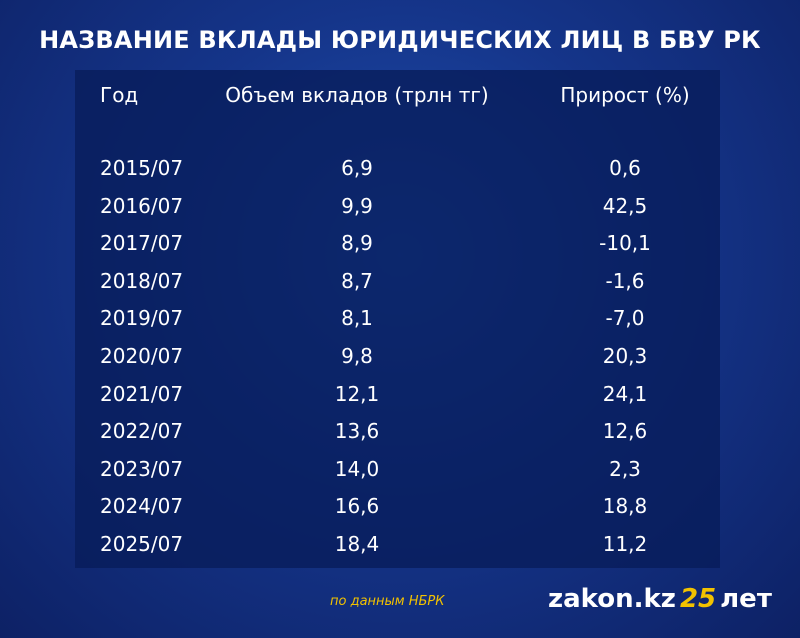 This screenshot has height=638, width=800. What do you see at coordinates (400, 40) in the screenshot?
I see `title: НАЗВАНИЕ ВКЛАДЫ ЮРИДИЧЕСКИХ ЛИЦ В БВУ РК` at bounding box center [400, 40].